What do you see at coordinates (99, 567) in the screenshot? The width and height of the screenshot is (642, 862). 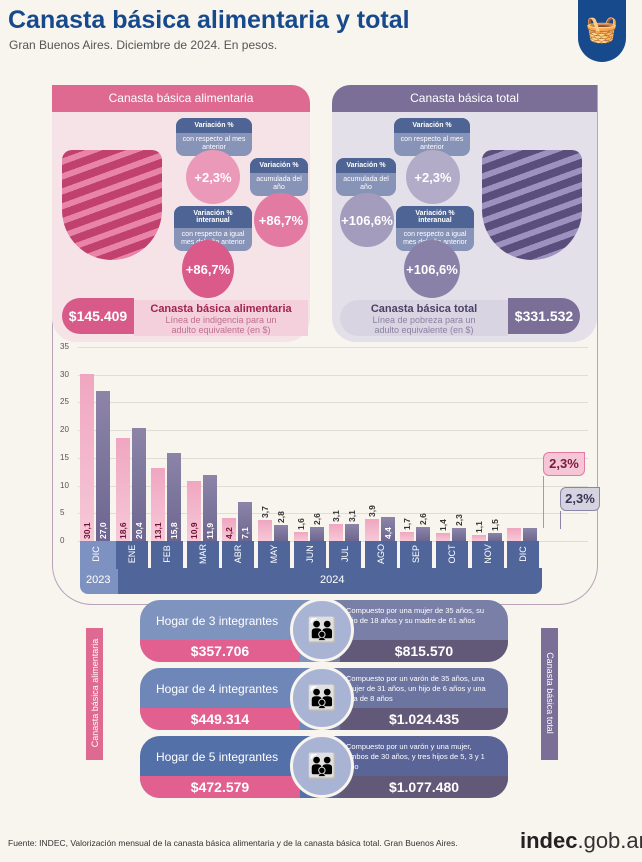 I see `year-band-2023` at bounding box center [99, 567].